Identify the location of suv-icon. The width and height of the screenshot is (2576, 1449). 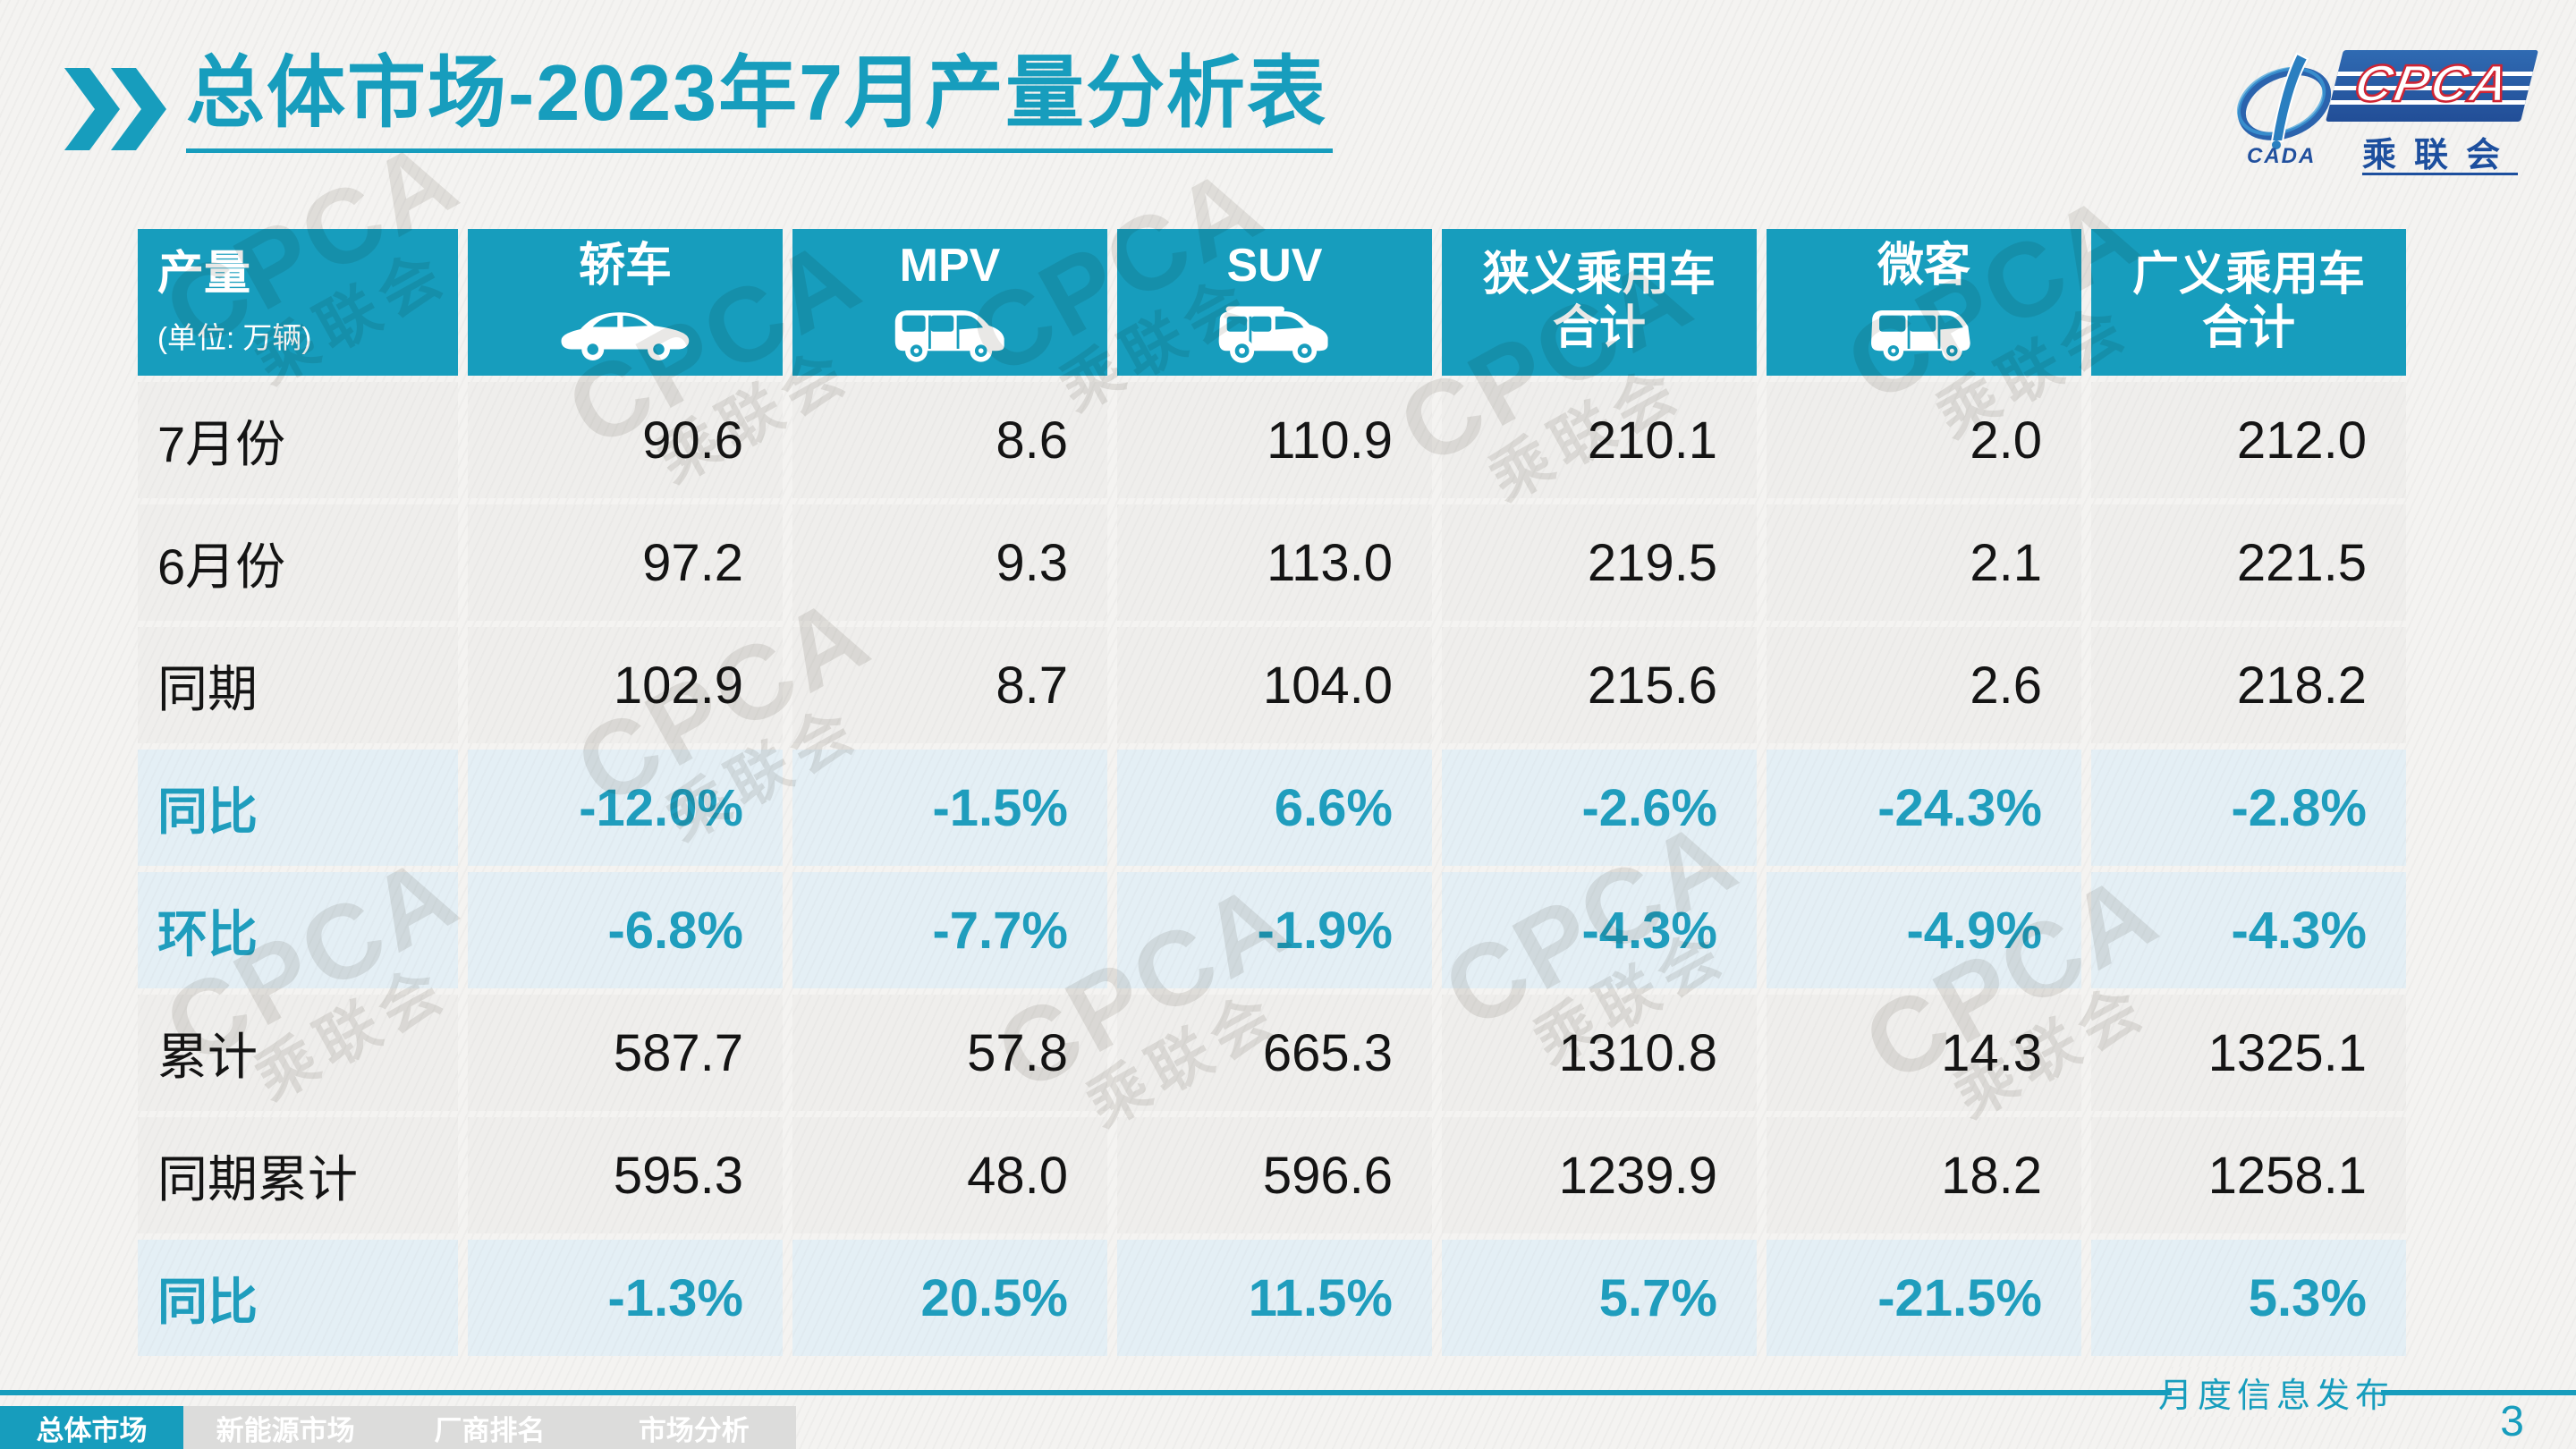
(1273, 334).